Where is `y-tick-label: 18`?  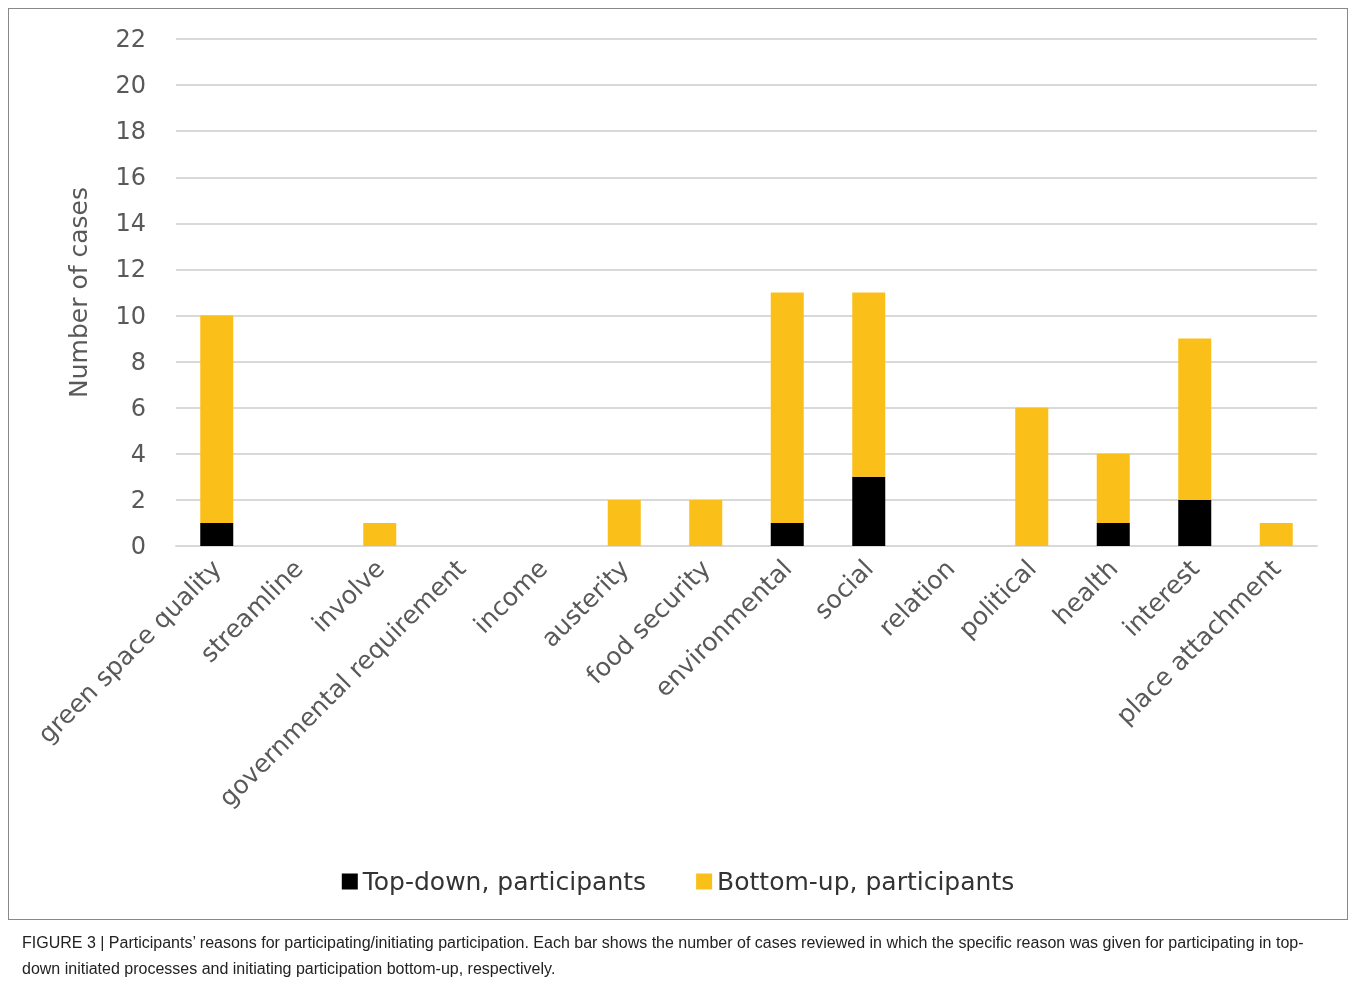 y-tick-label: 18 is located at coordinates (130, 131).